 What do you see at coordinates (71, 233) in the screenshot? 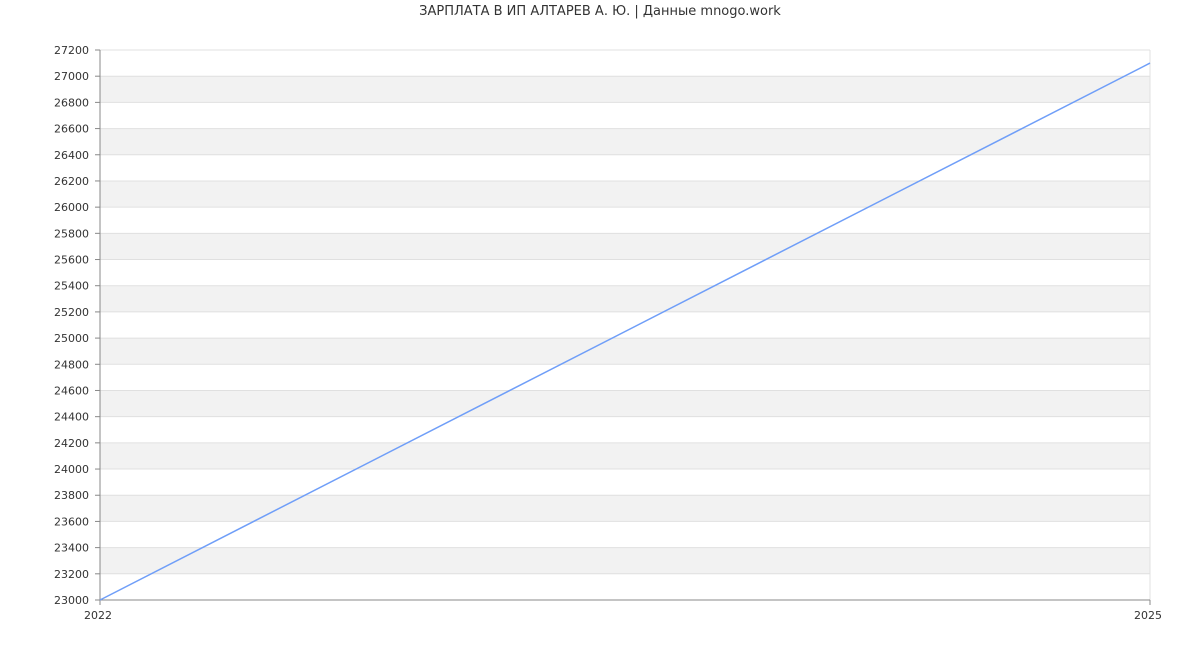
I see `y-tick-label: 25800` at bounding box center [71, 233].